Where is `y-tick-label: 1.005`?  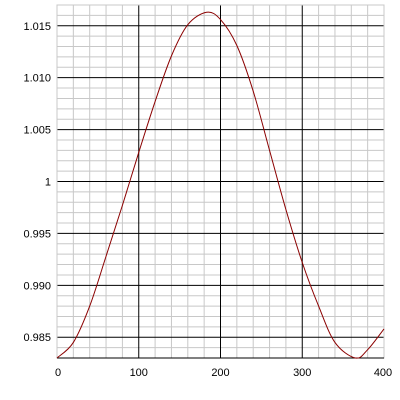
y-tick-label: 1.005 is located at coordinates (37, 131).